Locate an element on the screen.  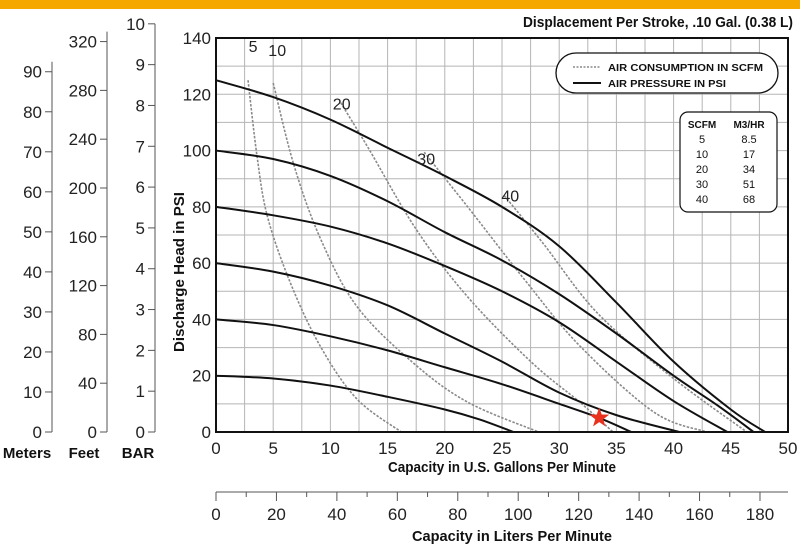
x2-tick-label: 160 is located at coordinates (699, 514).